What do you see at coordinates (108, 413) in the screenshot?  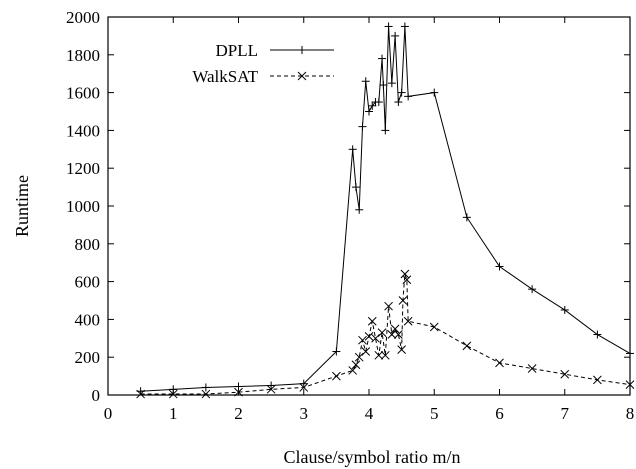 I see `x-tick-label: 0` at bounding box center [108, 413].